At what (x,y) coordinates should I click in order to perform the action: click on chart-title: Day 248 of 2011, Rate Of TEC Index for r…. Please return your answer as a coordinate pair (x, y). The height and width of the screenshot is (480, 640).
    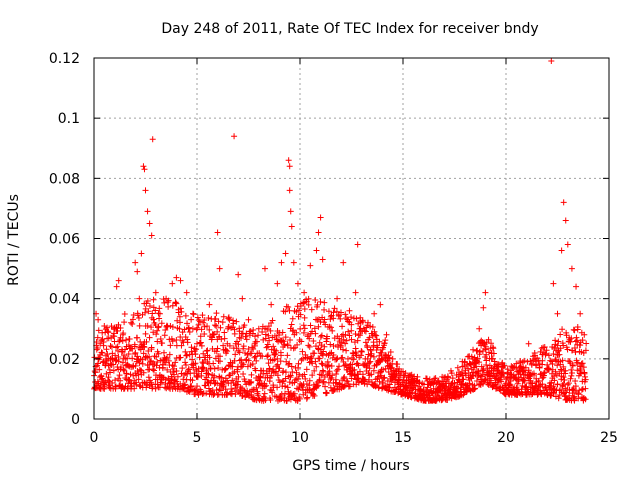
    Looking at the image, I should click on (349, 29).